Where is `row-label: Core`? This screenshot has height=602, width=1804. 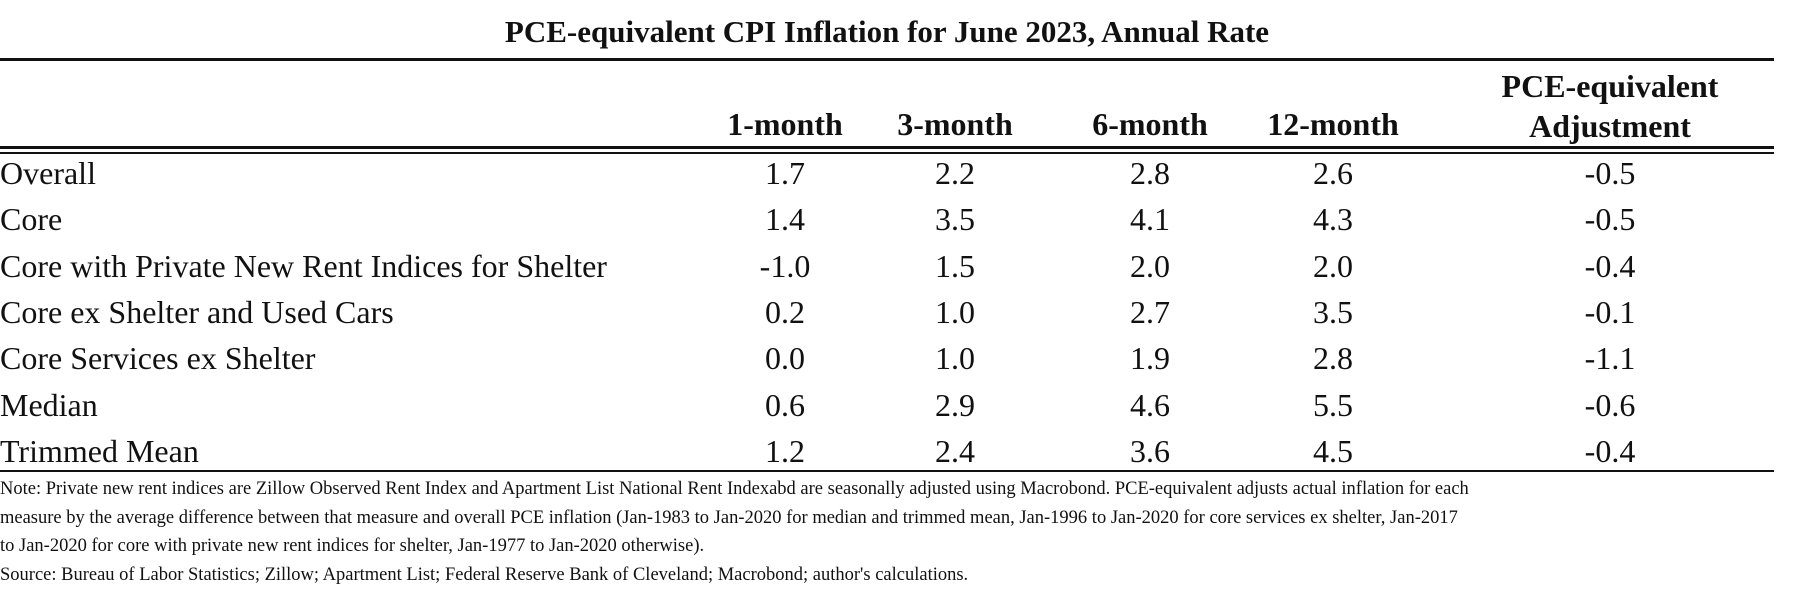 row-label: Core is located at coordinates (31, 219).